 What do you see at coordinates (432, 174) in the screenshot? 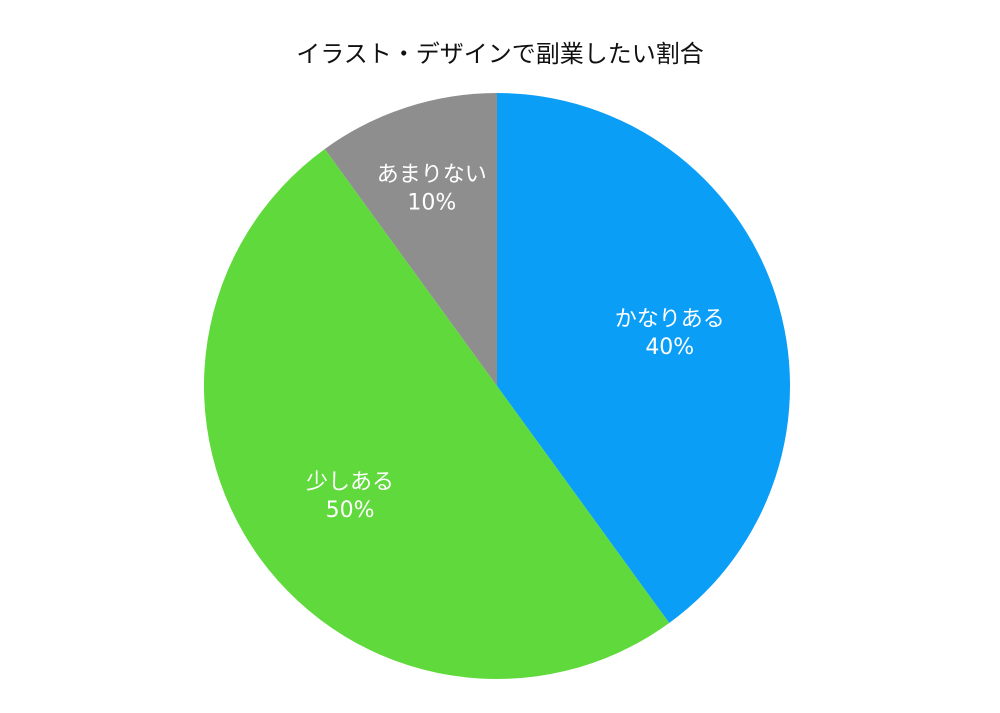
I see `slice-label-2: あまりない` at bounding box center [432, 174].